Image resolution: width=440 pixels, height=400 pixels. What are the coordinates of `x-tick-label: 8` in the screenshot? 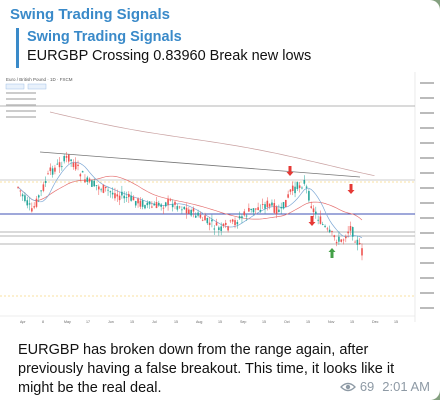 It's located at (43, 322).